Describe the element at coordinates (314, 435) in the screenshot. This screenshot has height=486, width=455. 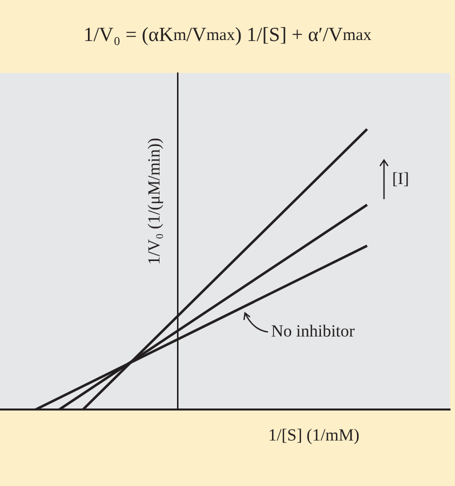
I see `x-axis-title: 1/[S] (1/mM)` at that location.